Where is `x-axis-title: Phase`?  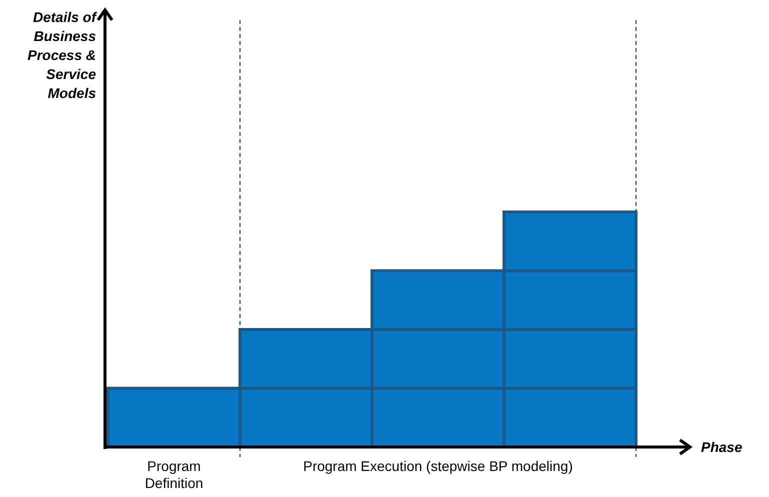 x-axis-title: Phase is located at coordinates (721, 447).